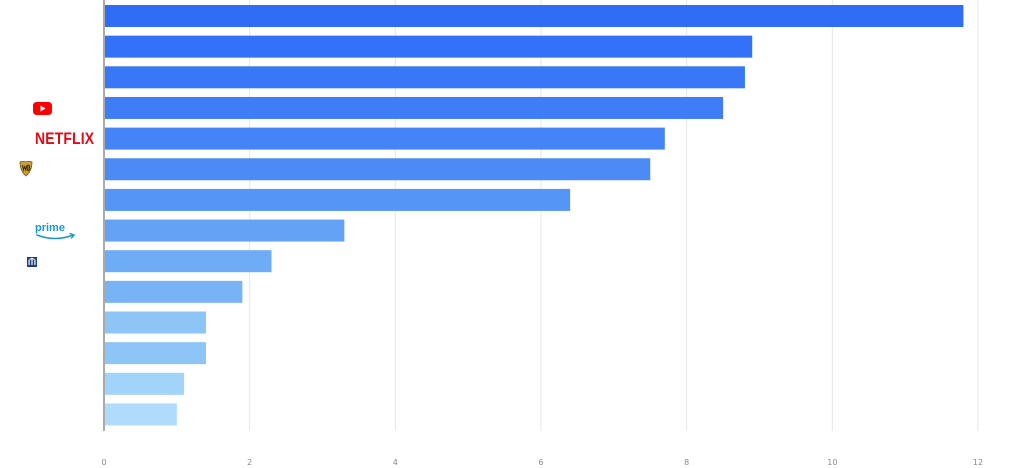 This screenshot has height=468, width=1023. I want to click on prime-wordmark: prime, so click(50, 228).